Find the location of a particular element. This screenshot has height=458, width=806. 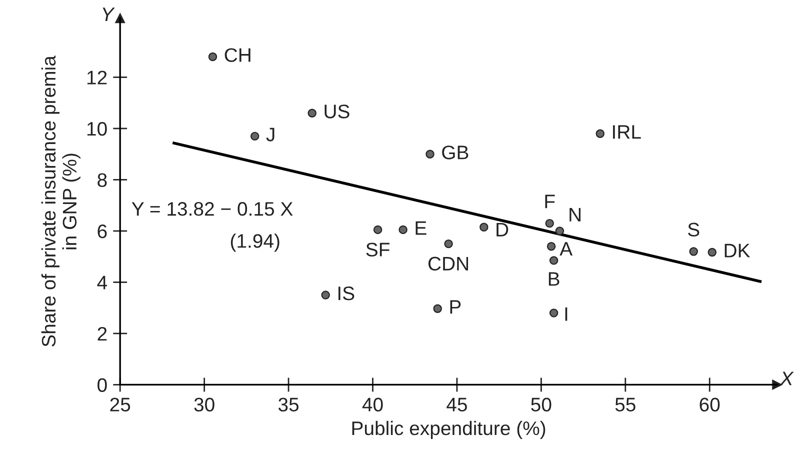

y-tick-label: 0 is located at coordinates (102, 385).